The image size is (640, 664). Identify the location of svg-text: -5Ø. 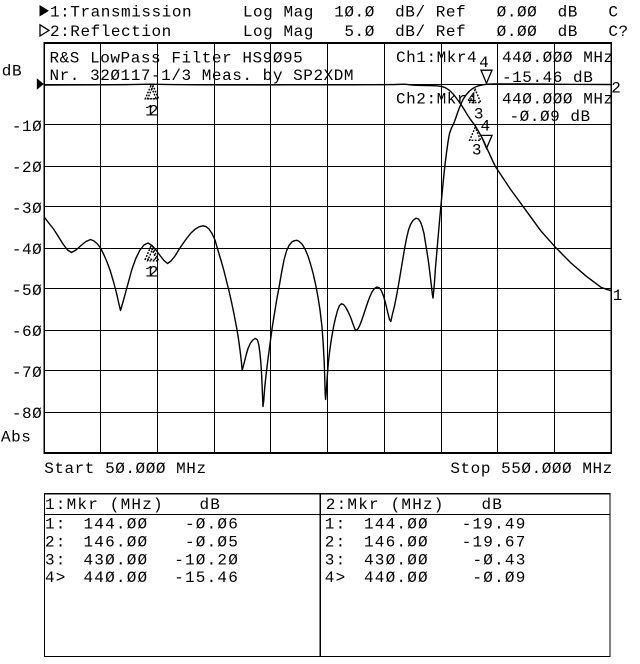
(27, 291).